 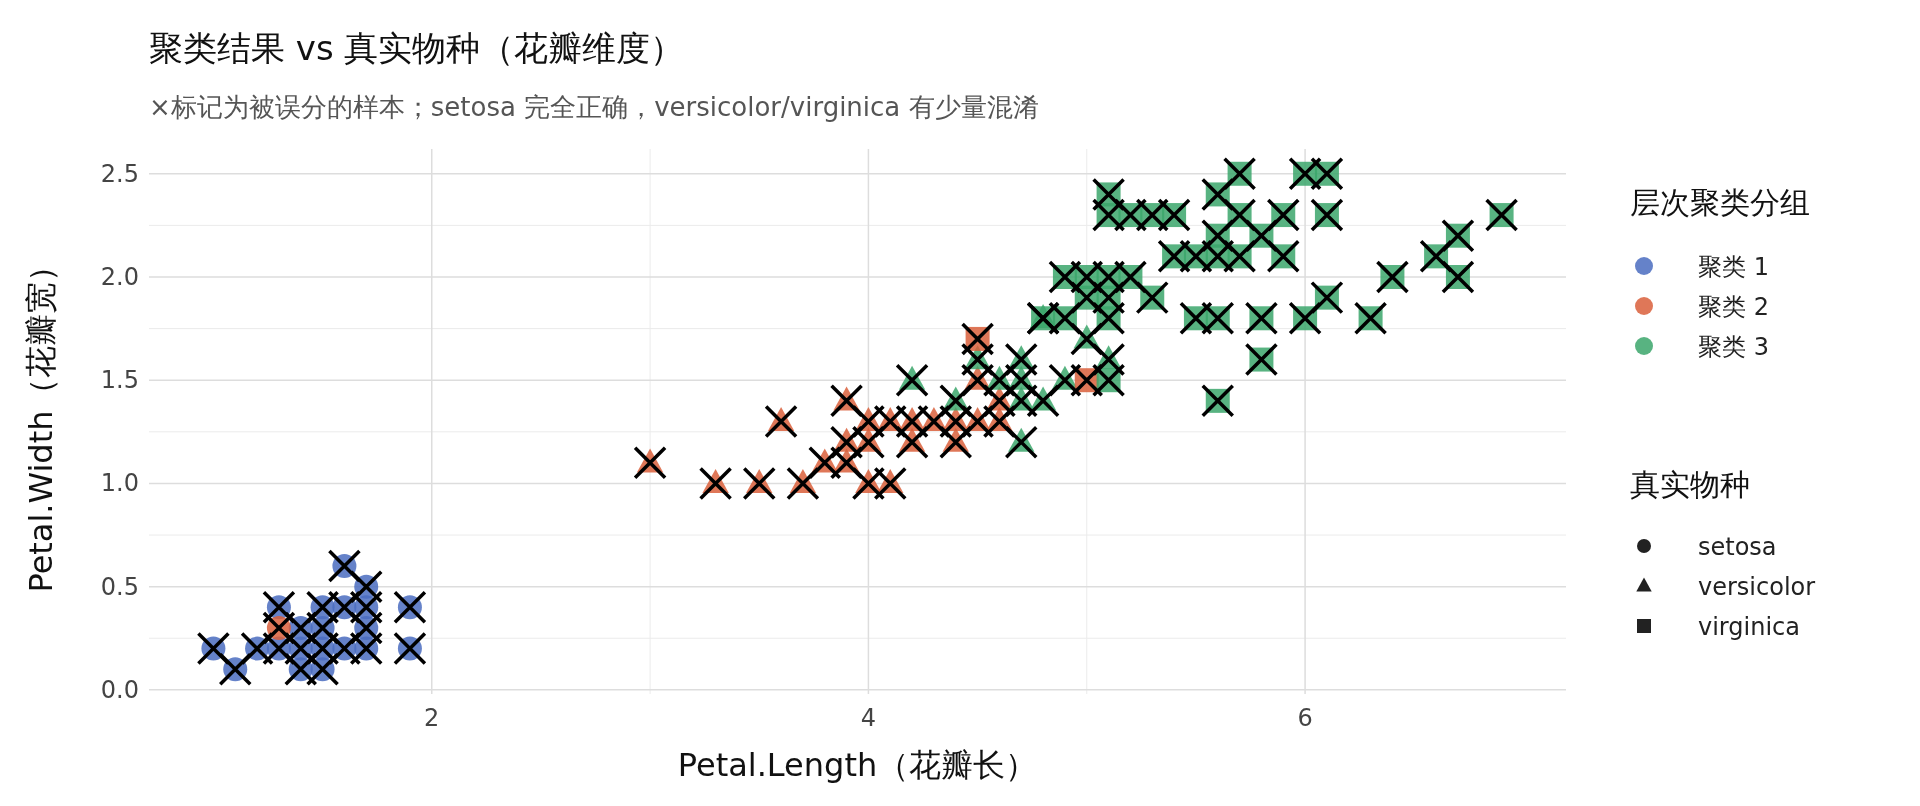 What do you see at coordinates (1737, 547) in the screenshot?
I see `text: setosa` at bounding box center [1737, 547].